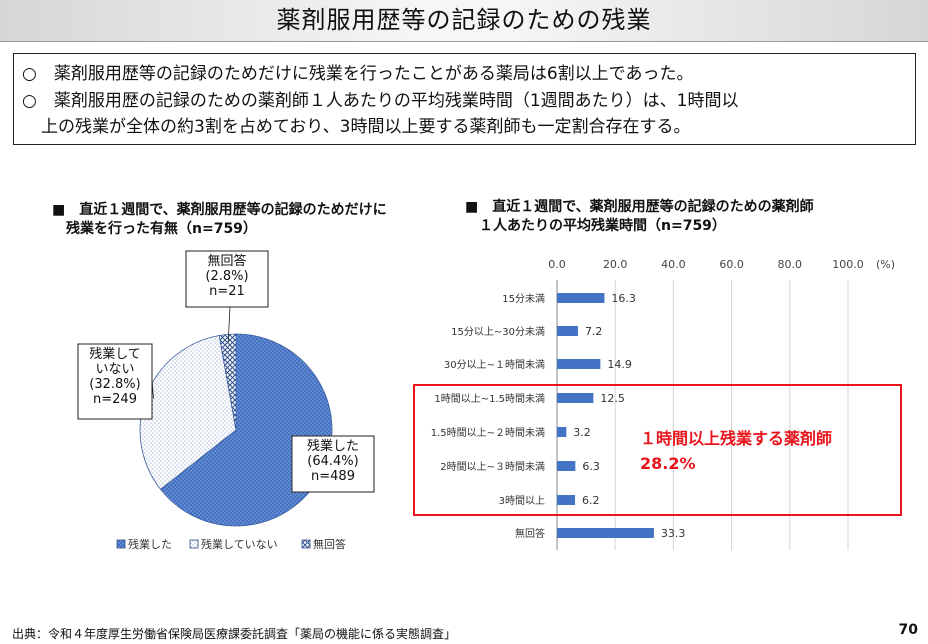 The width and height of the screenshot is (928, 644). What do you see at coordinates (657, 450) in the screenshot?
I see `highlight-box` at bounding box center [657, 450].